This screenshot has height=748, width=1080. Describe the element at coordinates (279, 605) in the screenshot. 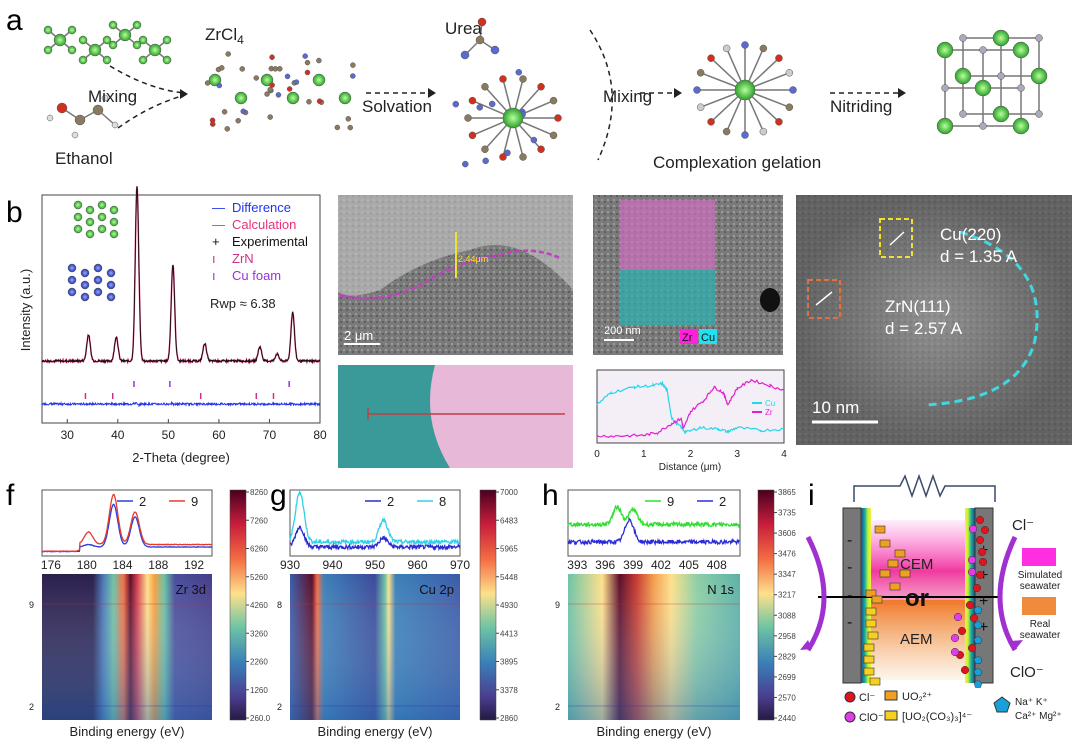

I see `y-tick-label: 8` at that location.